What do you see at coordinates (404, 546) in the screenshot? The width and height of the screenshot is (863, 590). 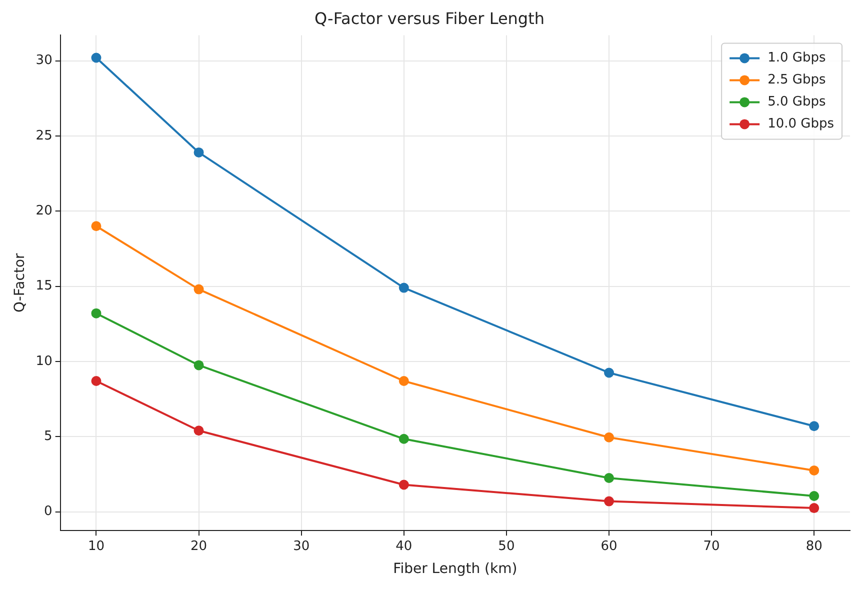 I see `x-tick-label: 40` at bounding box center [404, 546].